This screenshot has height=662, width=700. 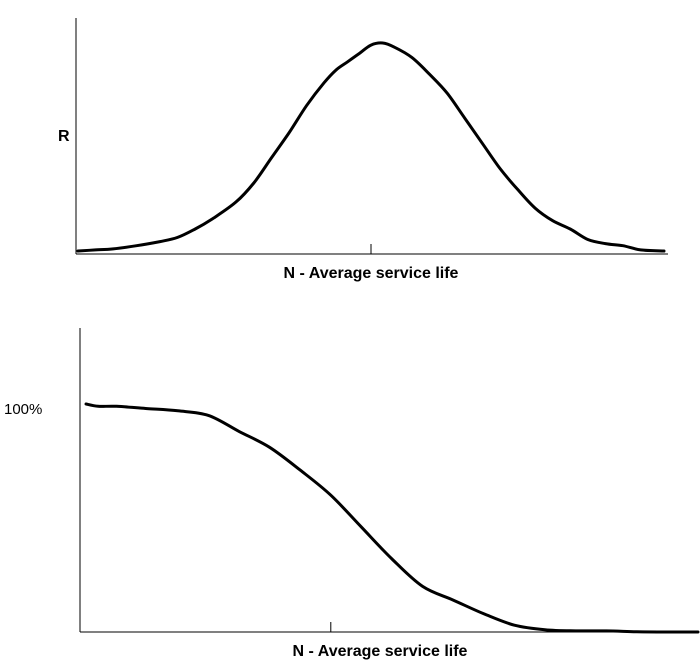 What do you see at coordinates (23, 409) in the screenshot?
I see `chart-survival-y-axis-label: 100%` at bounding box center [23, 409].